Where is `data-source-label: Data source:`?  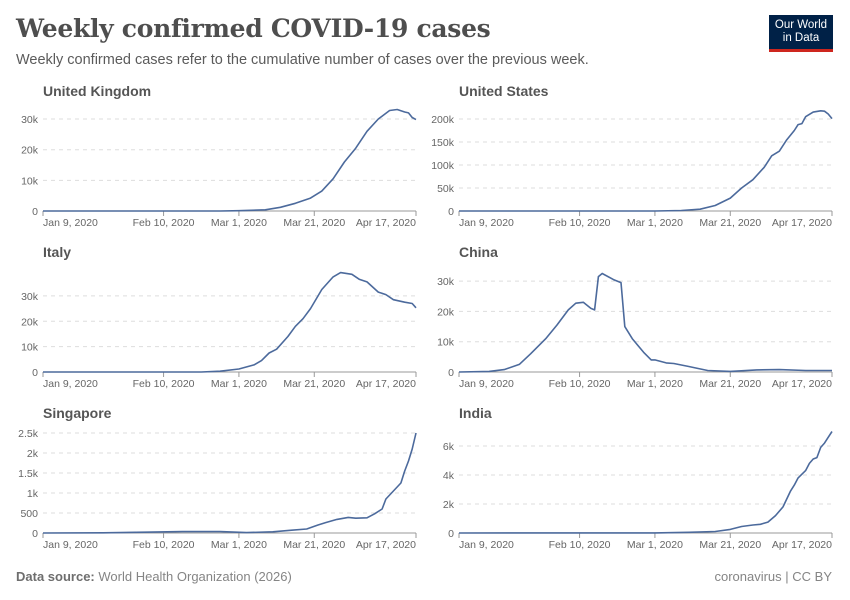 data-source-label: Data source: is located at coordinates (55, 576).